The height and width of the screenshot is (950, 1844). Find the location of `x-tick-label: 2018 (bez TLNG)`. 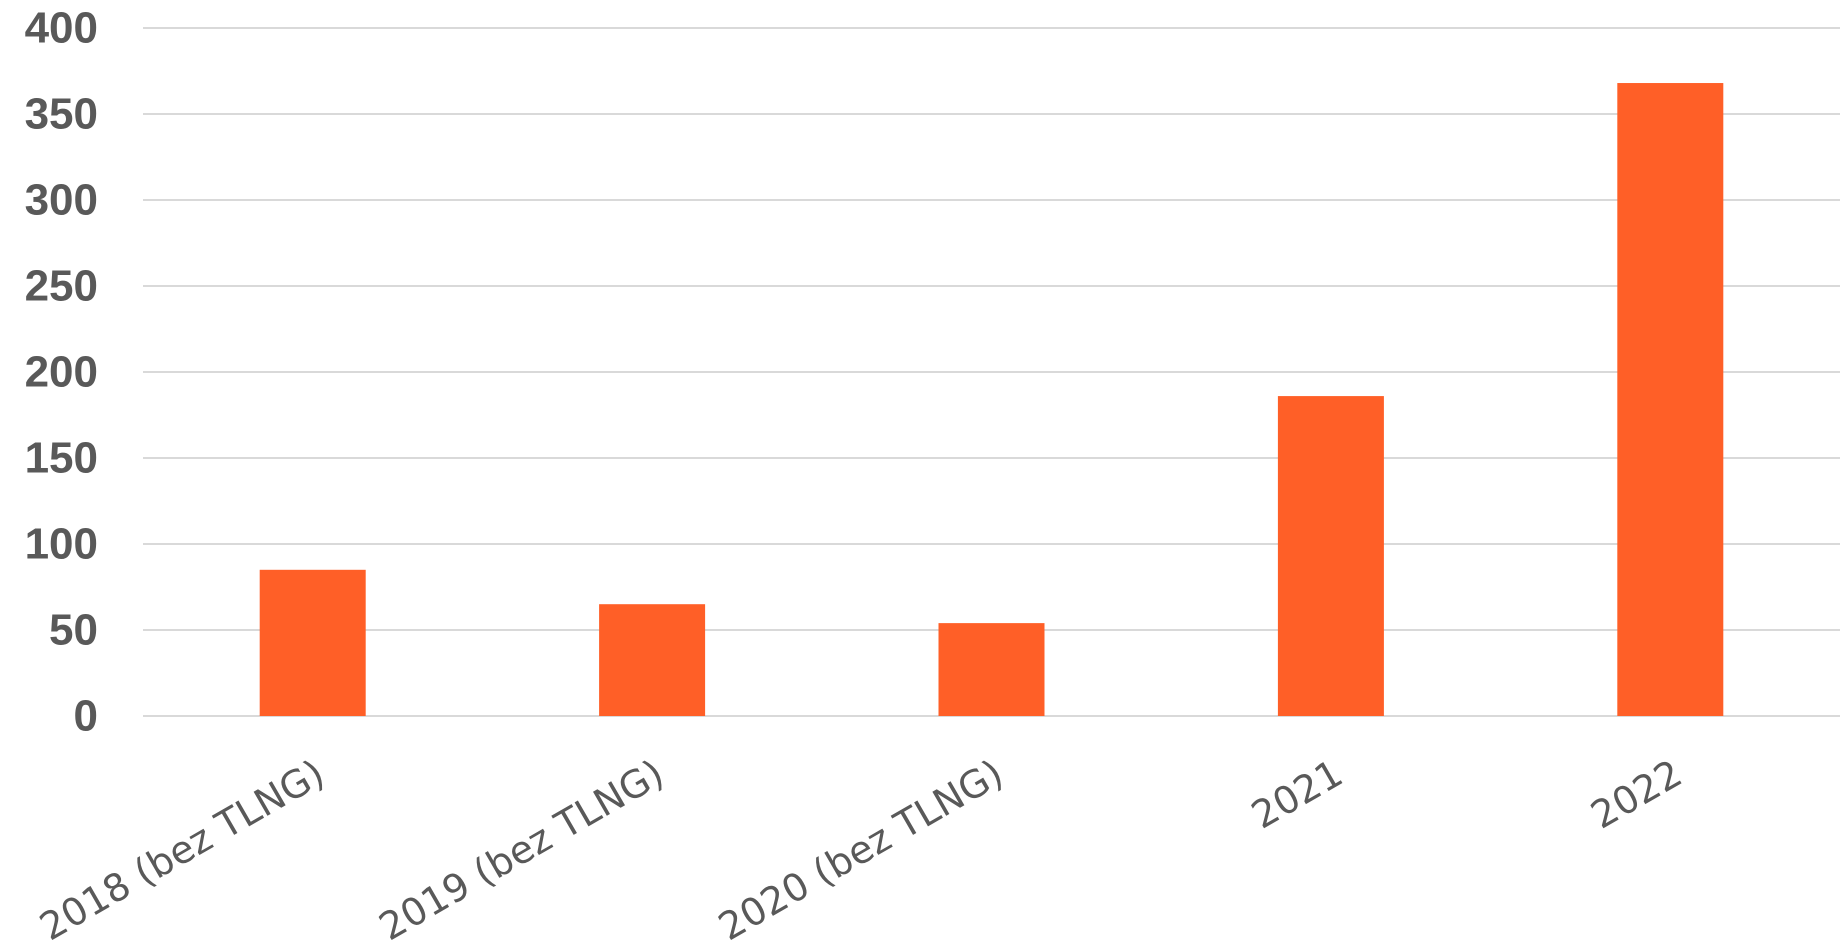

x-tick-label: 2018 (bez TLNG) is located at coordinates (181, 850).